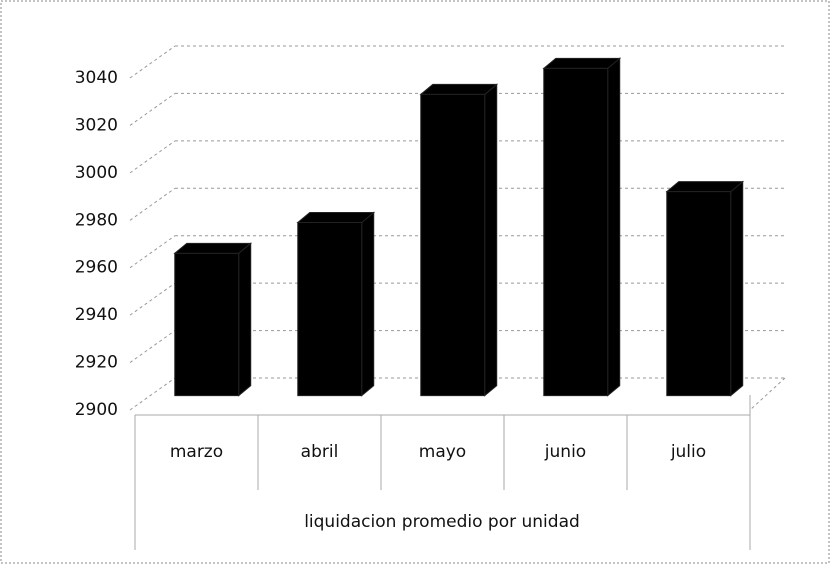 This screenshot has width=830, height=564. I want to click on y-tick-label: 2900, so click(96, 410).